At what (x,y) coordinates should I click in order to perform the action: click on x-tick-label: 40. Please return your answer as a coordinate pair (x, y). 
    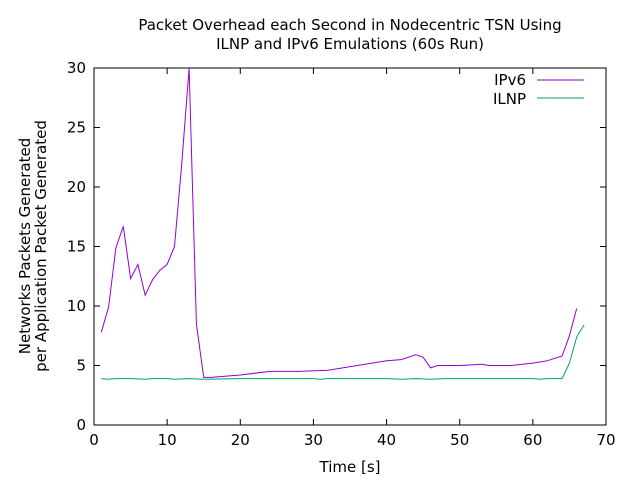
    Looking at the image, I should click on (386, 440).